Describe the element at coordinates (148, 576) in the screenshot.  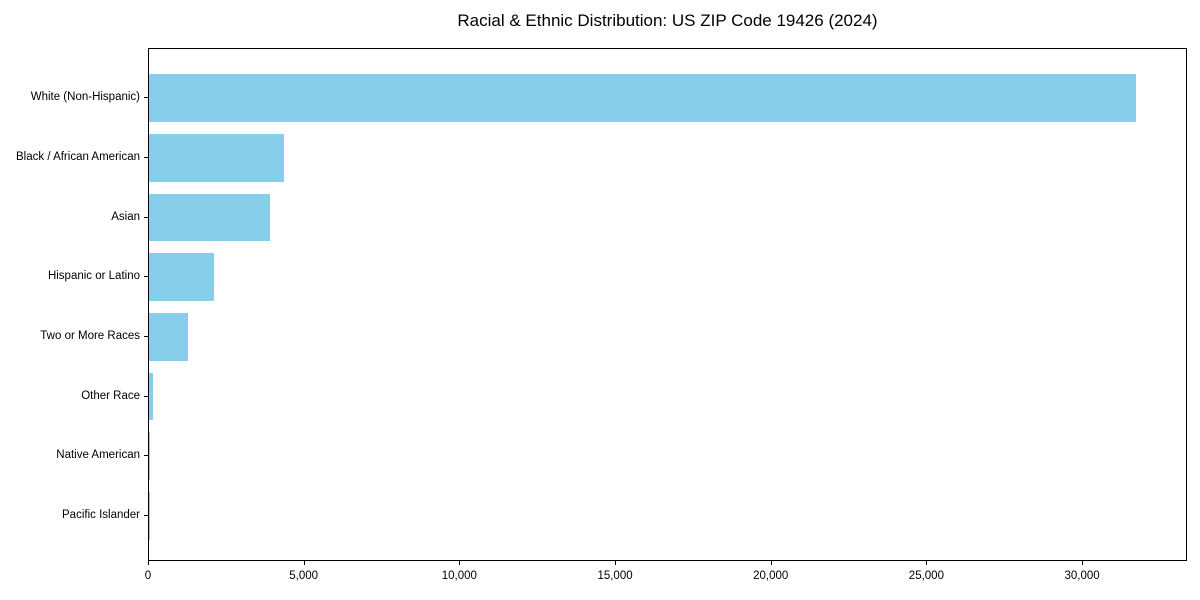
I see `x-tick-label-0: 0` at that location.